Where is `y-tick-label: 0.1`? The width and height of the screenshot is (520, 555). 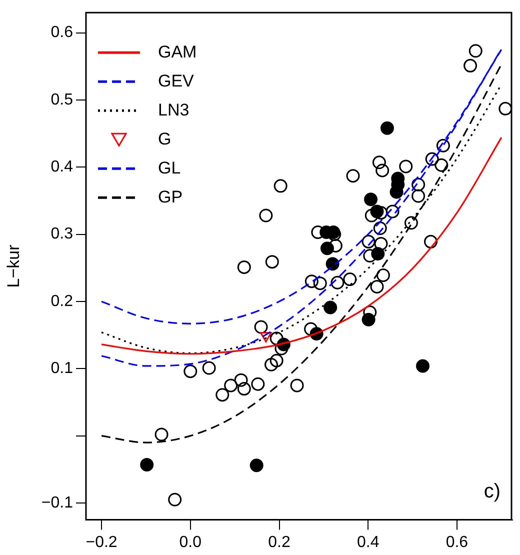
y-tick-label: 0.1 is located at coordinates (62, 369).